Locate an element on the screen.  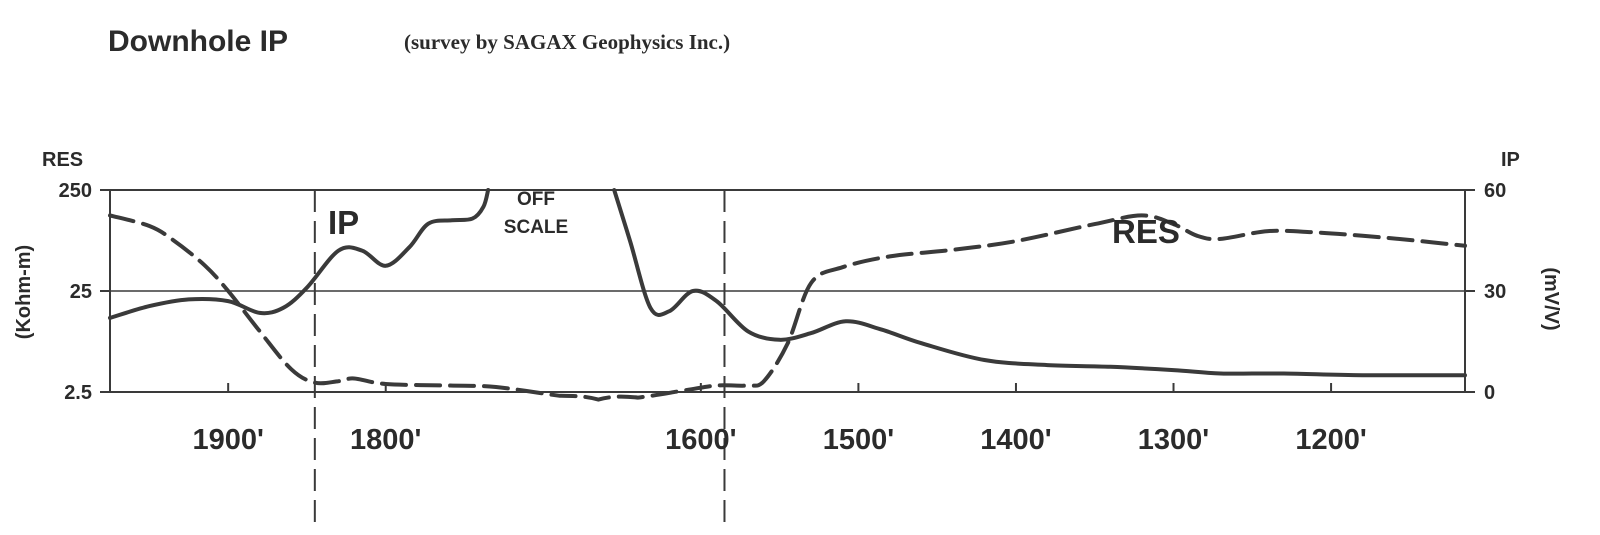
left-axis-top-label: RES is located at coordinates (62, 160).